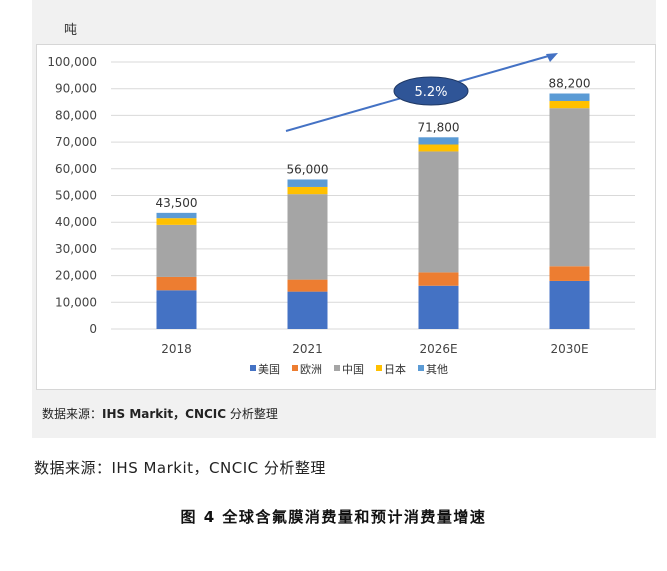  What do you see at coordinates (308, 169) in the screenshot?
I see `total-label: 56,000` at bounding box center [308, 169].